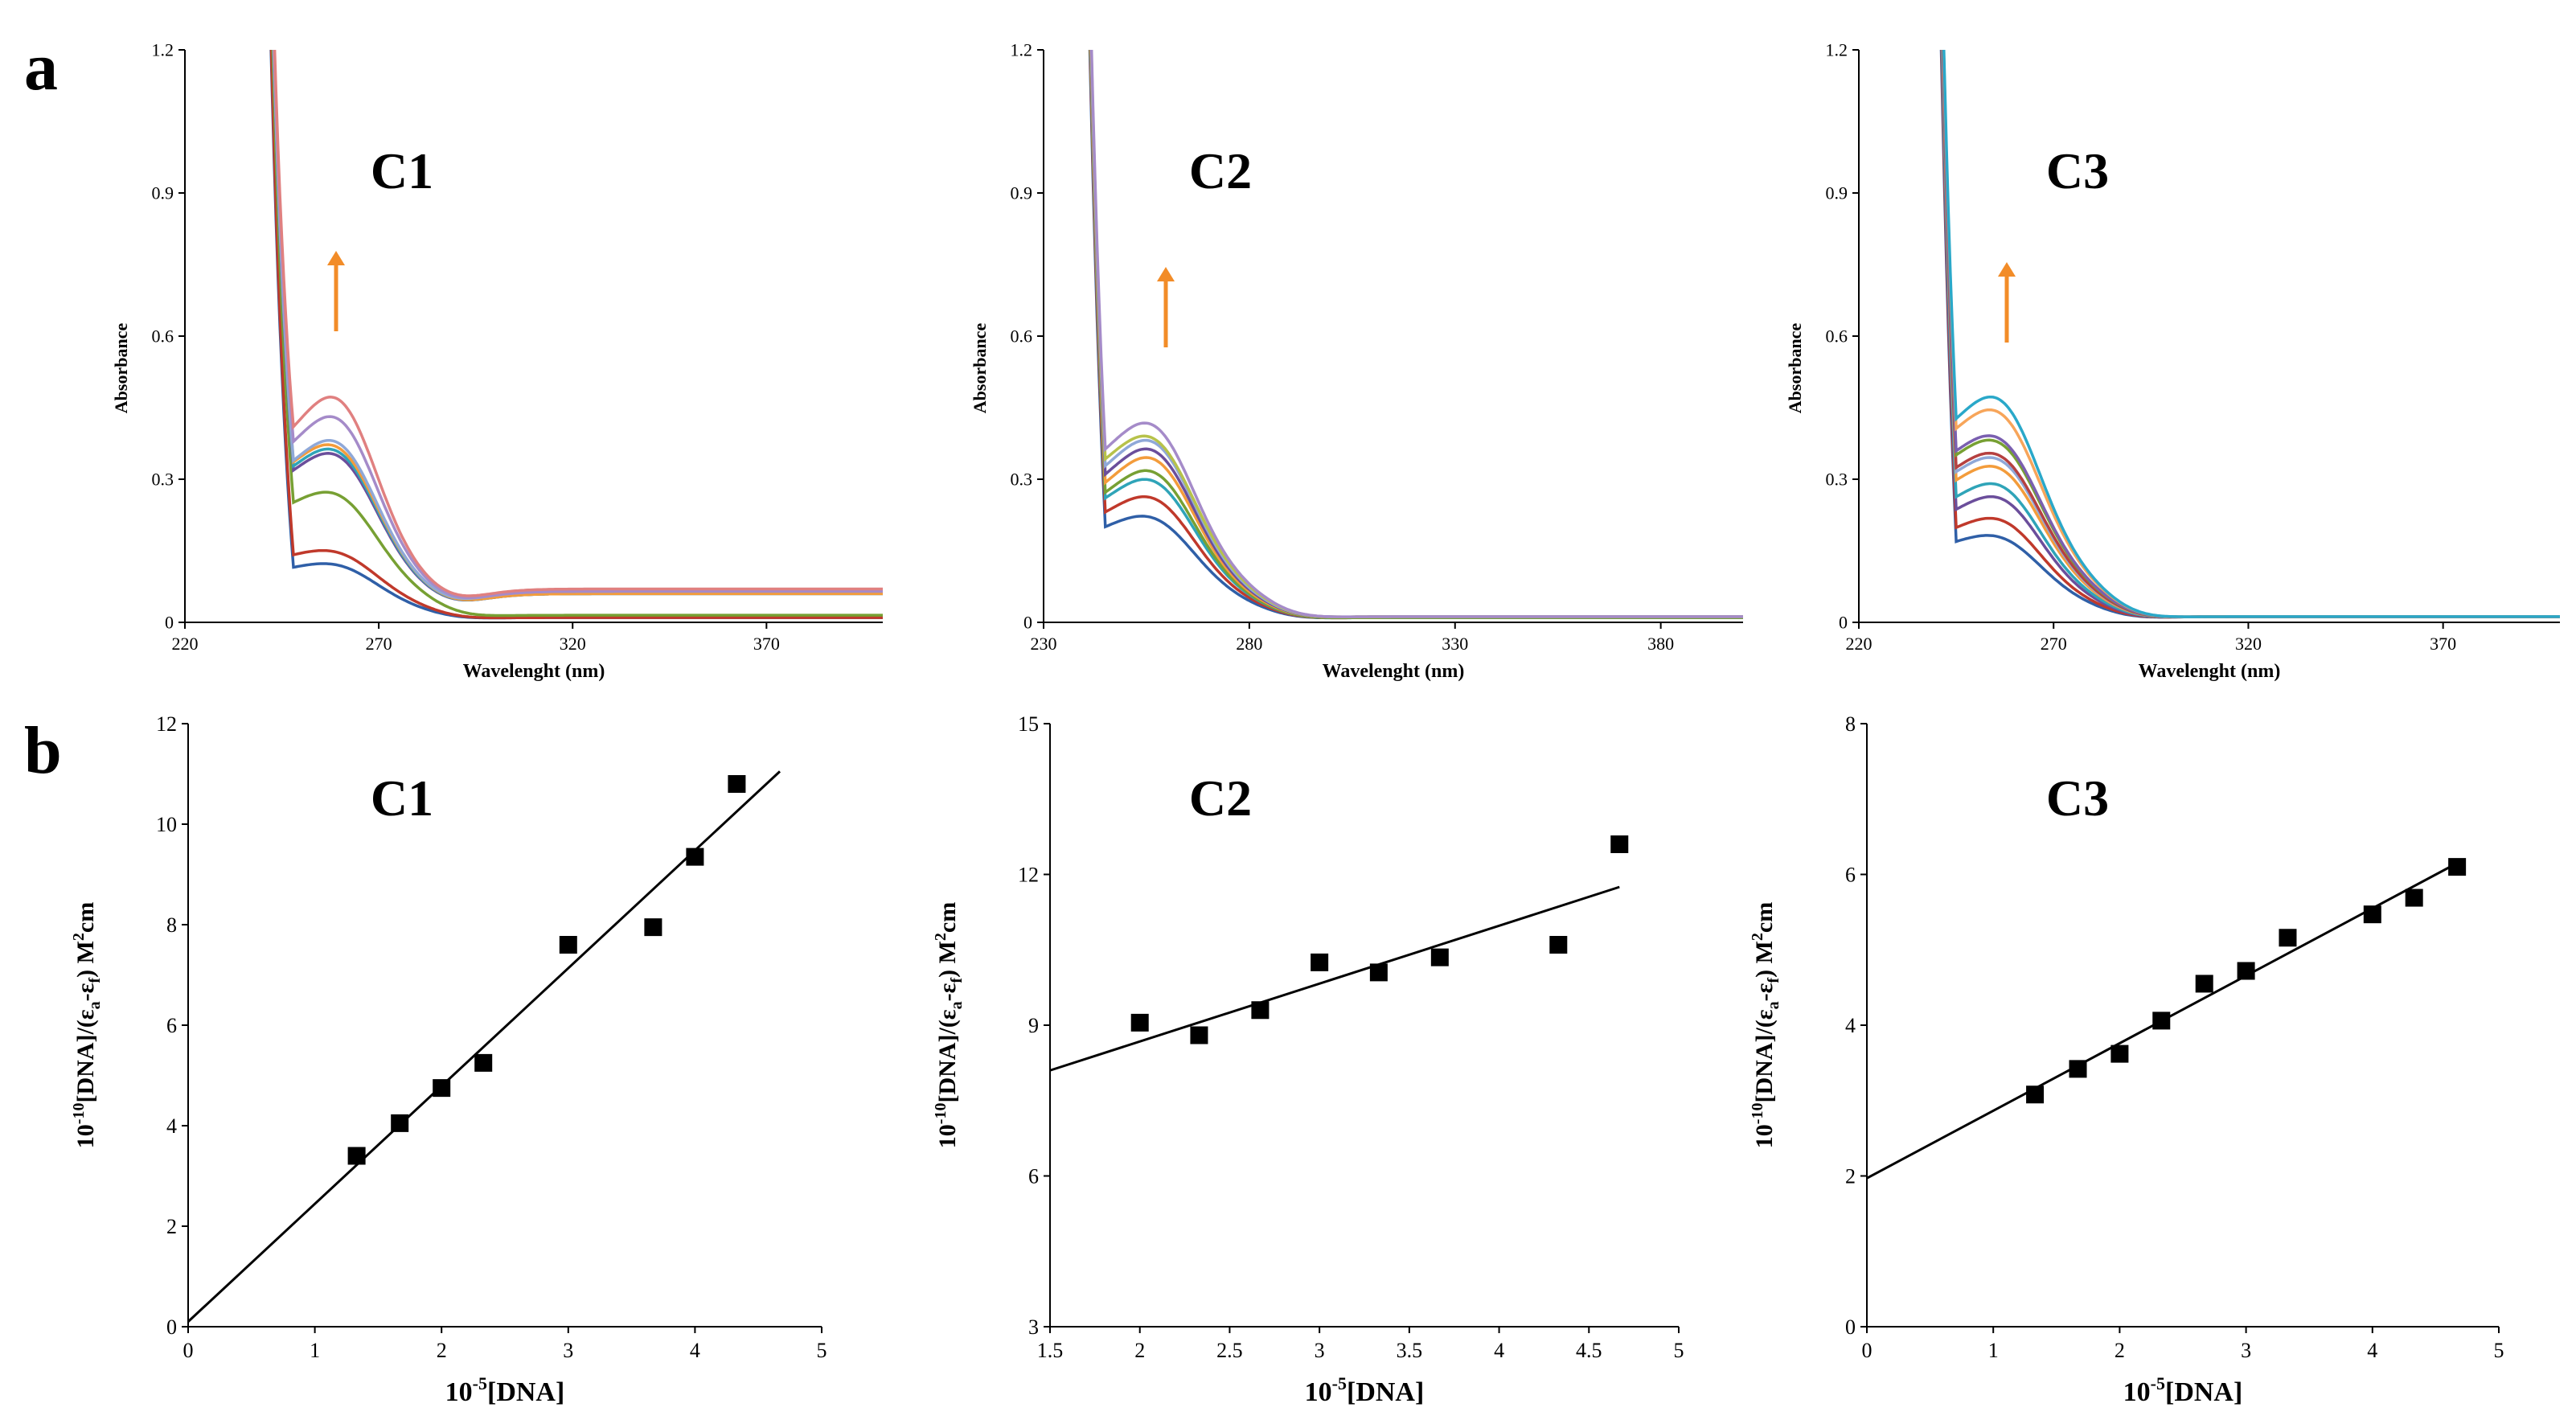 The width and height of the screenshot is (2576, 1424). I want to click on a2-x-tick-label: 380, so click(1660, 644).